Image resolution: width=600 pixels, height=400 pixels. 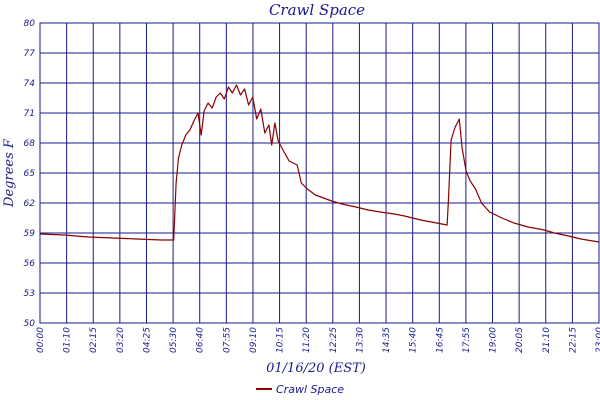 What do you see at coordinates (30, 144) in the screenshot?
I see `y-tick-label: 68` at bounding box center [30, 144].